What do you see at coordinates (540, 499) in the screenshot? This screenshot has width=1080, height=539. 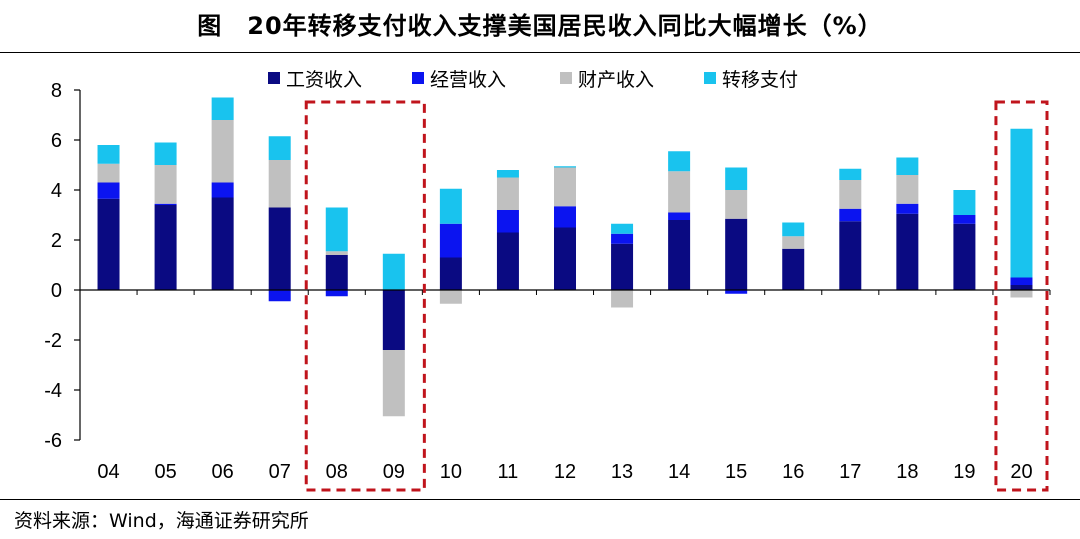 I see `source-rule` at bounding box center [540, 499].